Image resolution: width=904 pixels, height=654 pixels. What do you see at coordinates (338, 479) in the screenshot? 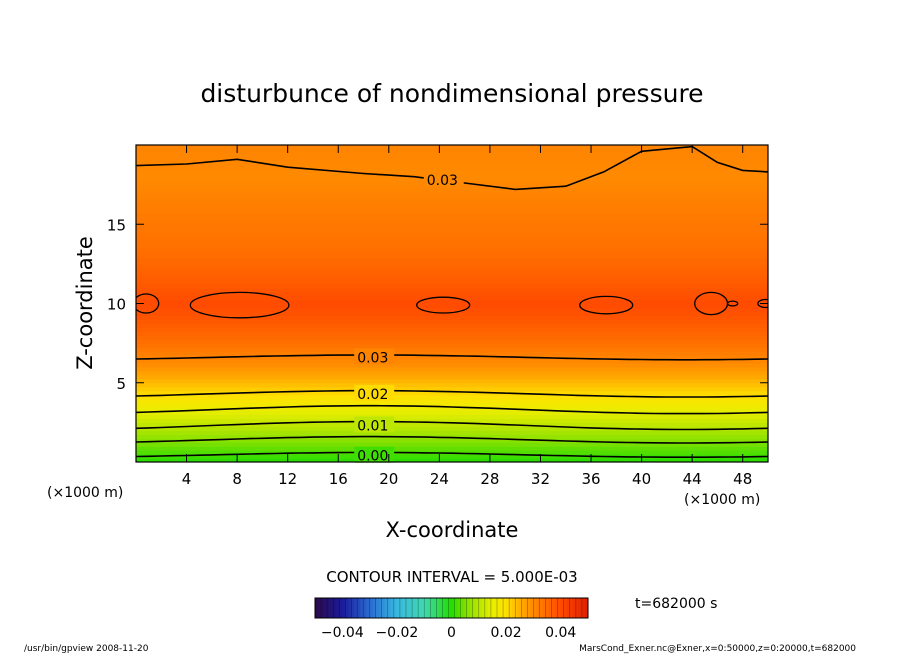
I see `x-tick-label: 16` at bounding box center [338, 479].